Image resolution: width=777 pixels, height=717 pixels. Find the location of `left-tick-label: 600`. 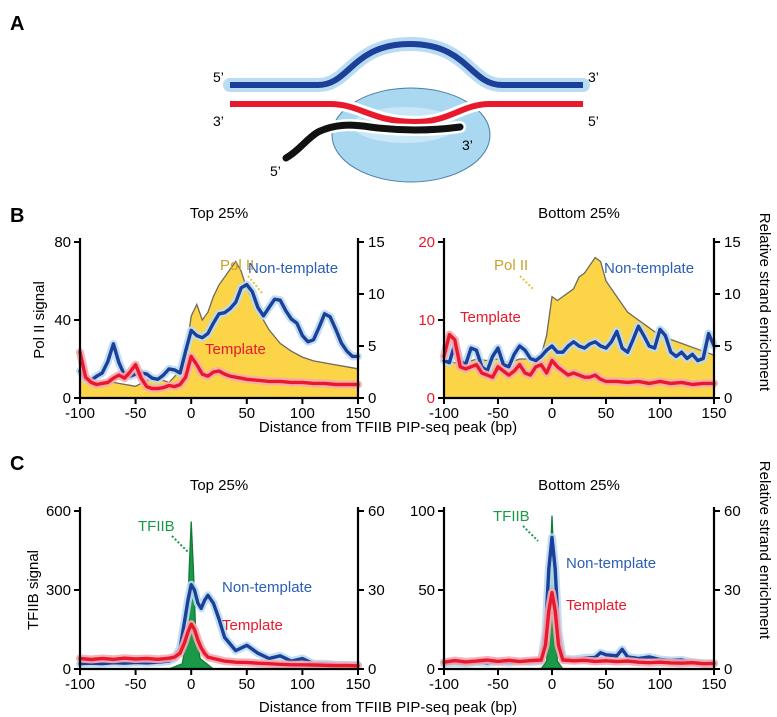

left-tick-label: 600 is located at coordinates (58, 511).